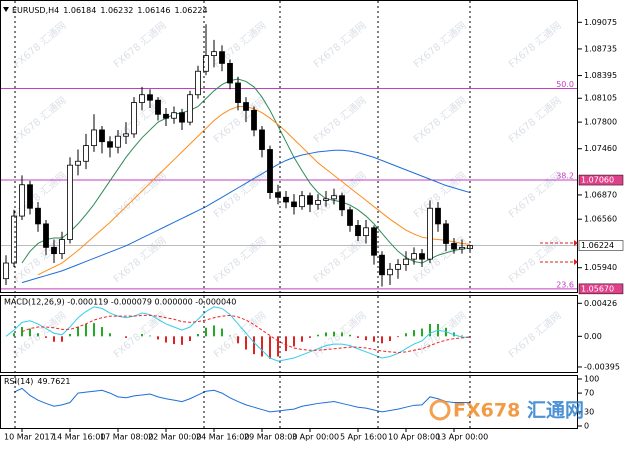 Image resolution: width=630 pixels, height=450 pixels. I want to click on fib-label: 50.0, so click(565, 84).